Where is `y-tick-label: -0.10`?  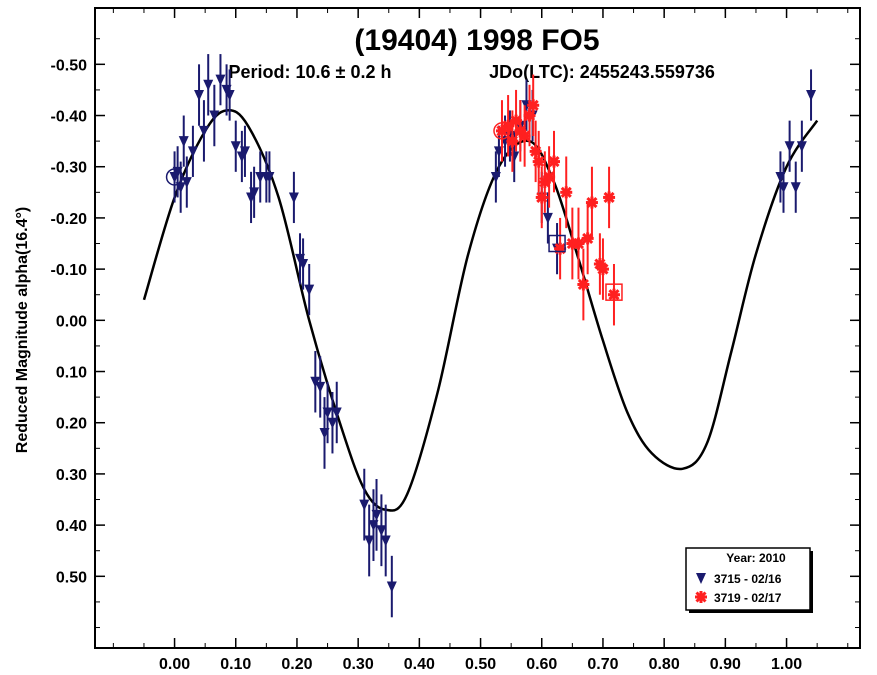 y-tick-label: -0.10 is located at coordinates (69, 270).